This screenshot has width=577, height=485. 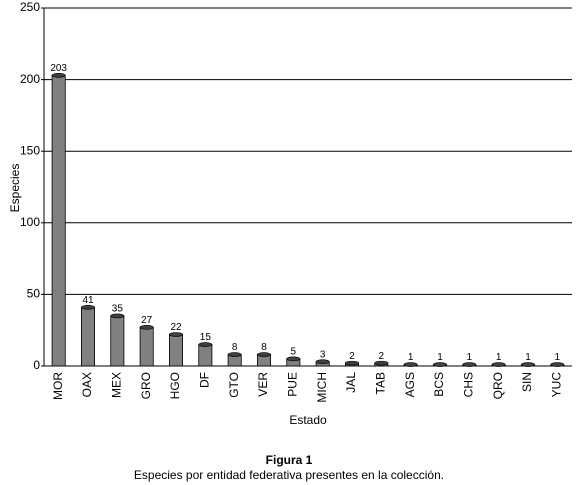 What do you see at coordinates (176, 327) in the screenshot?
I see `data-label: 22` at bounding box center [176, 327].